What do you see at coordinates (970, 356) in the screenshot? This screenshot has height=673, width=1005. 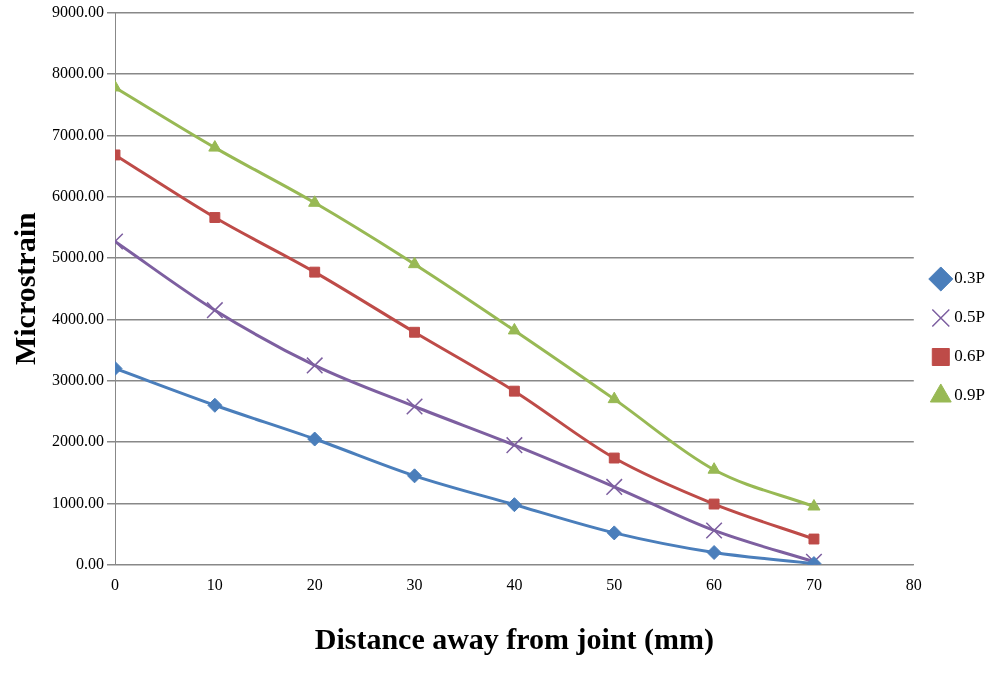 I see `legend-label: 0.6P` at bounding box center [970, 356].